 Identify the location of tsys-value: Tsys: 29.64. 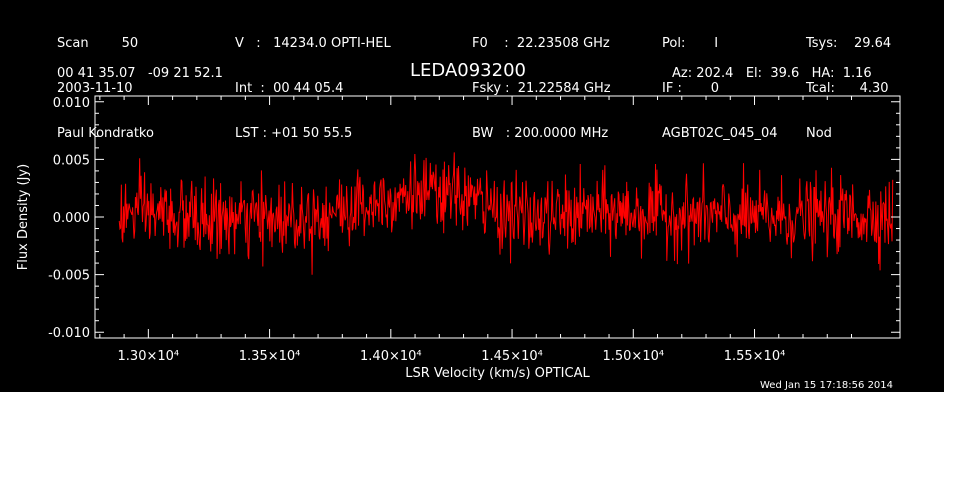
(849, 43).